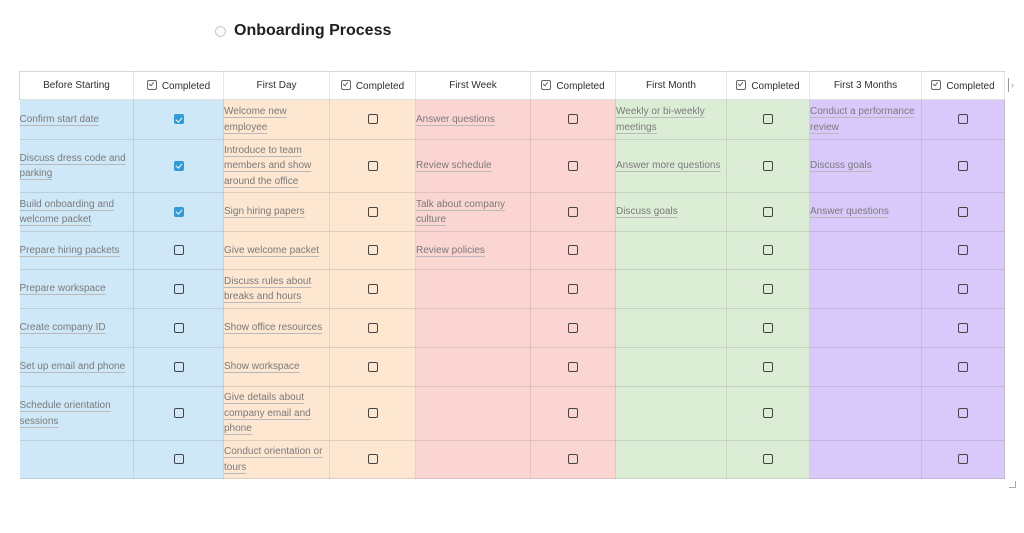  What do you see at coordinates (76, 85) in the screenshot?
I see `col-header-before-starting: Before Starting` at bounding box center [76, 85].